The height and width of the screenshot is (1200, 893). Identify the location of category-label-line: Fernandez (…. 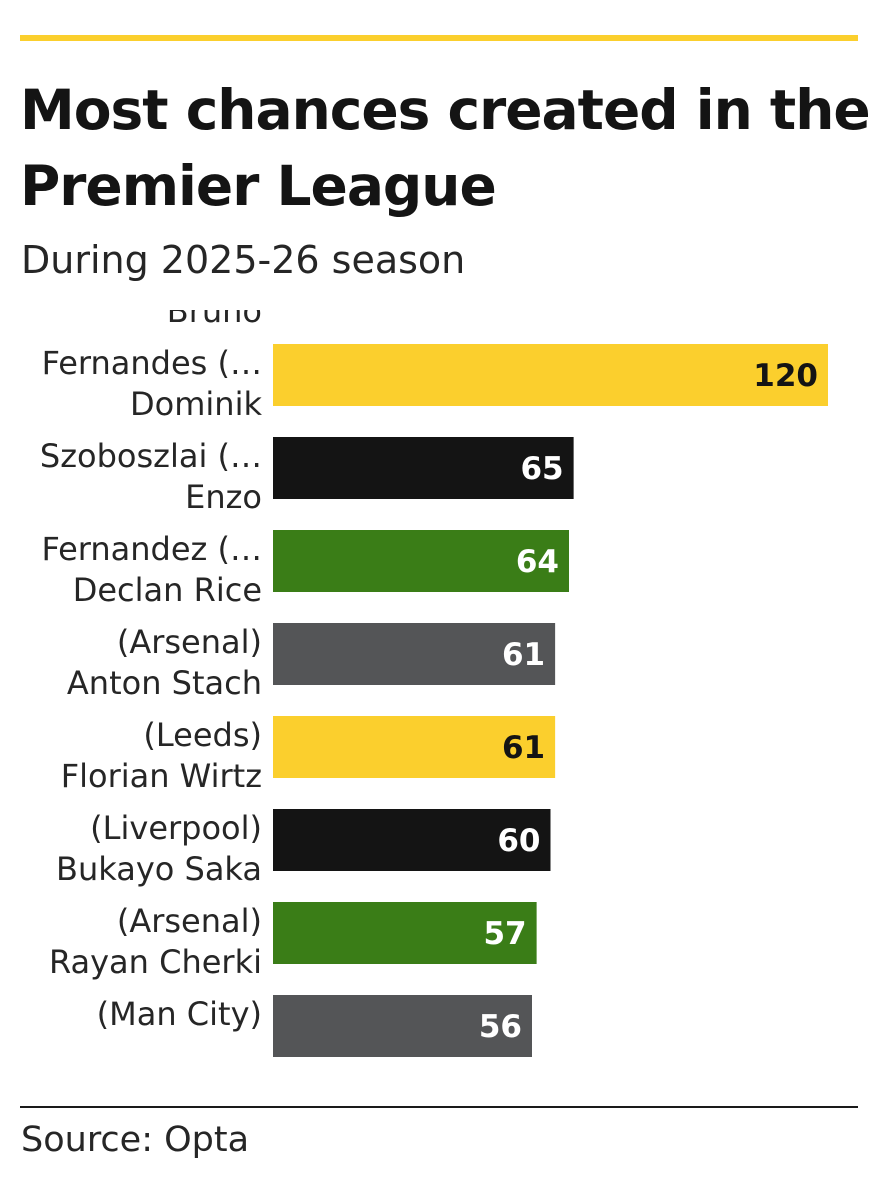
(151, 549).